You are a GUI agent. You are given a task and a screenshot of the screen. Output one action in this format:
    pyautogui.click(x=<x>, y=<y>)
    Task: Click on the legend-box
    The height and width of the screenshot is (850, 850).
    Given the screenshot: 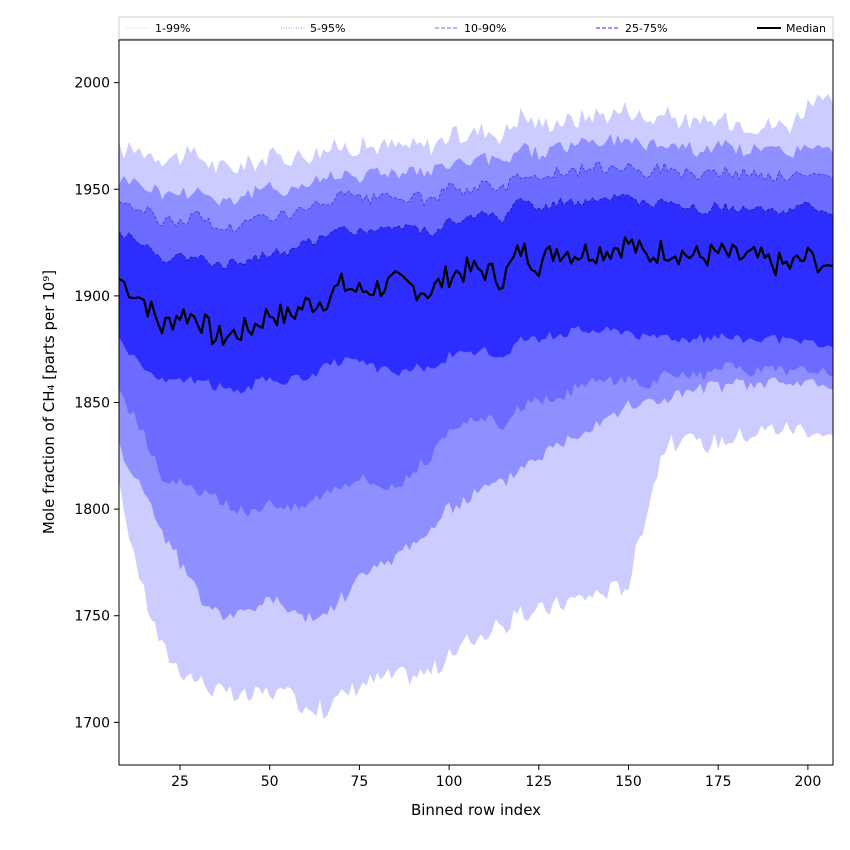 What is the action you would take?
    pyautogui.click(x=476, y=28)
    